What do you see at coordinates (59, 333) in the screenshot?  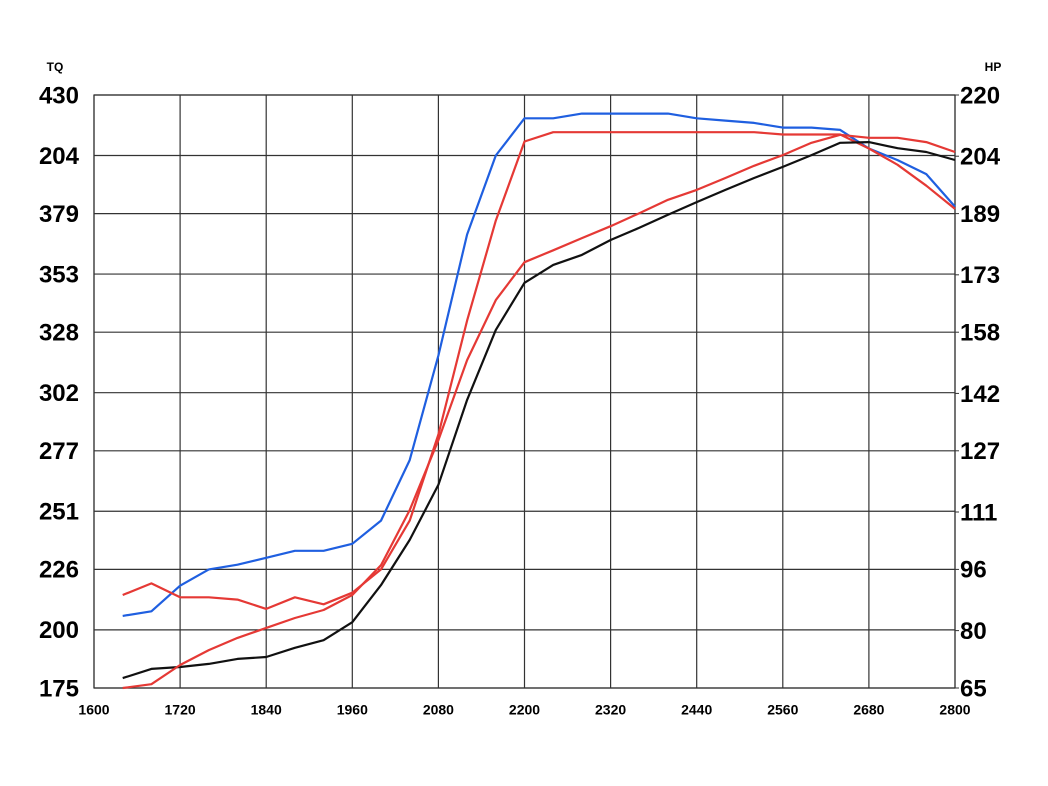 I see `y-tick-label: 328` at bounding box center [59, 333].